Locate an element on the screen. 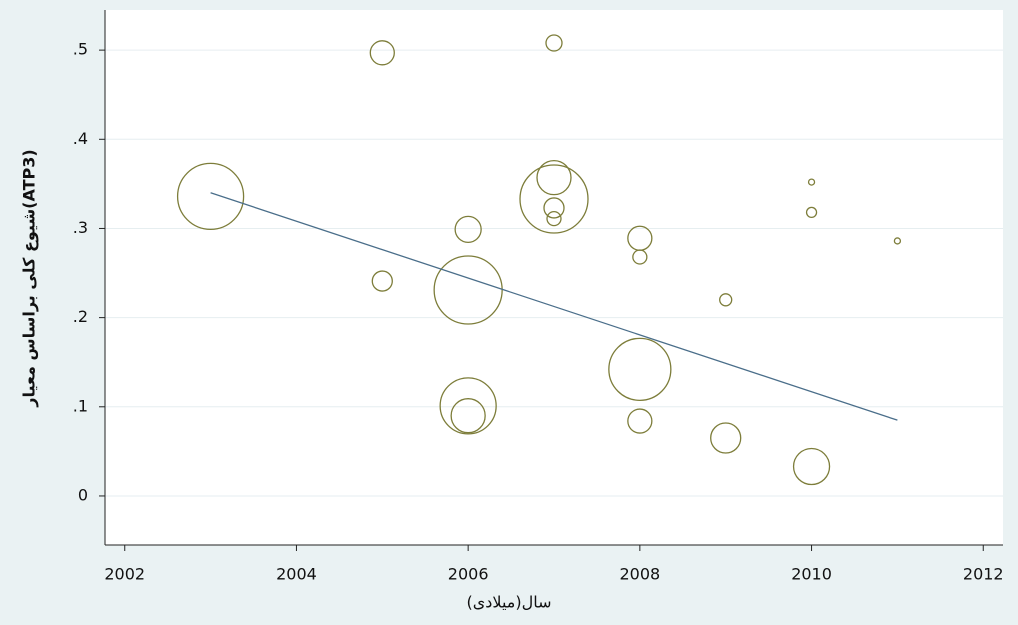  x-tick-label: 2012 is located at coordinates (983, 574).